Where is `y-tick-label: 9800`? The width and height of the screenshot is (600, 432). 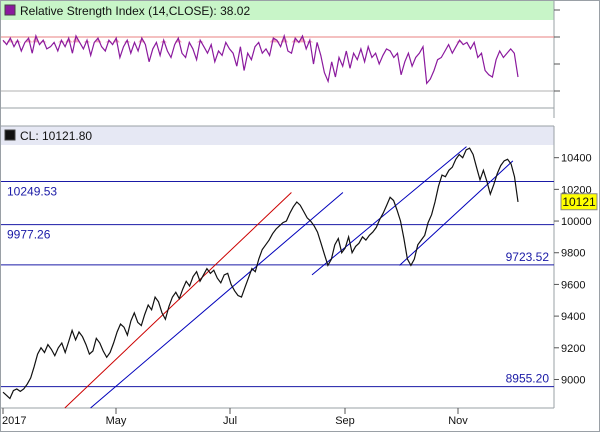 y-tick-label: 9800 is located at coordinates (573, 254).